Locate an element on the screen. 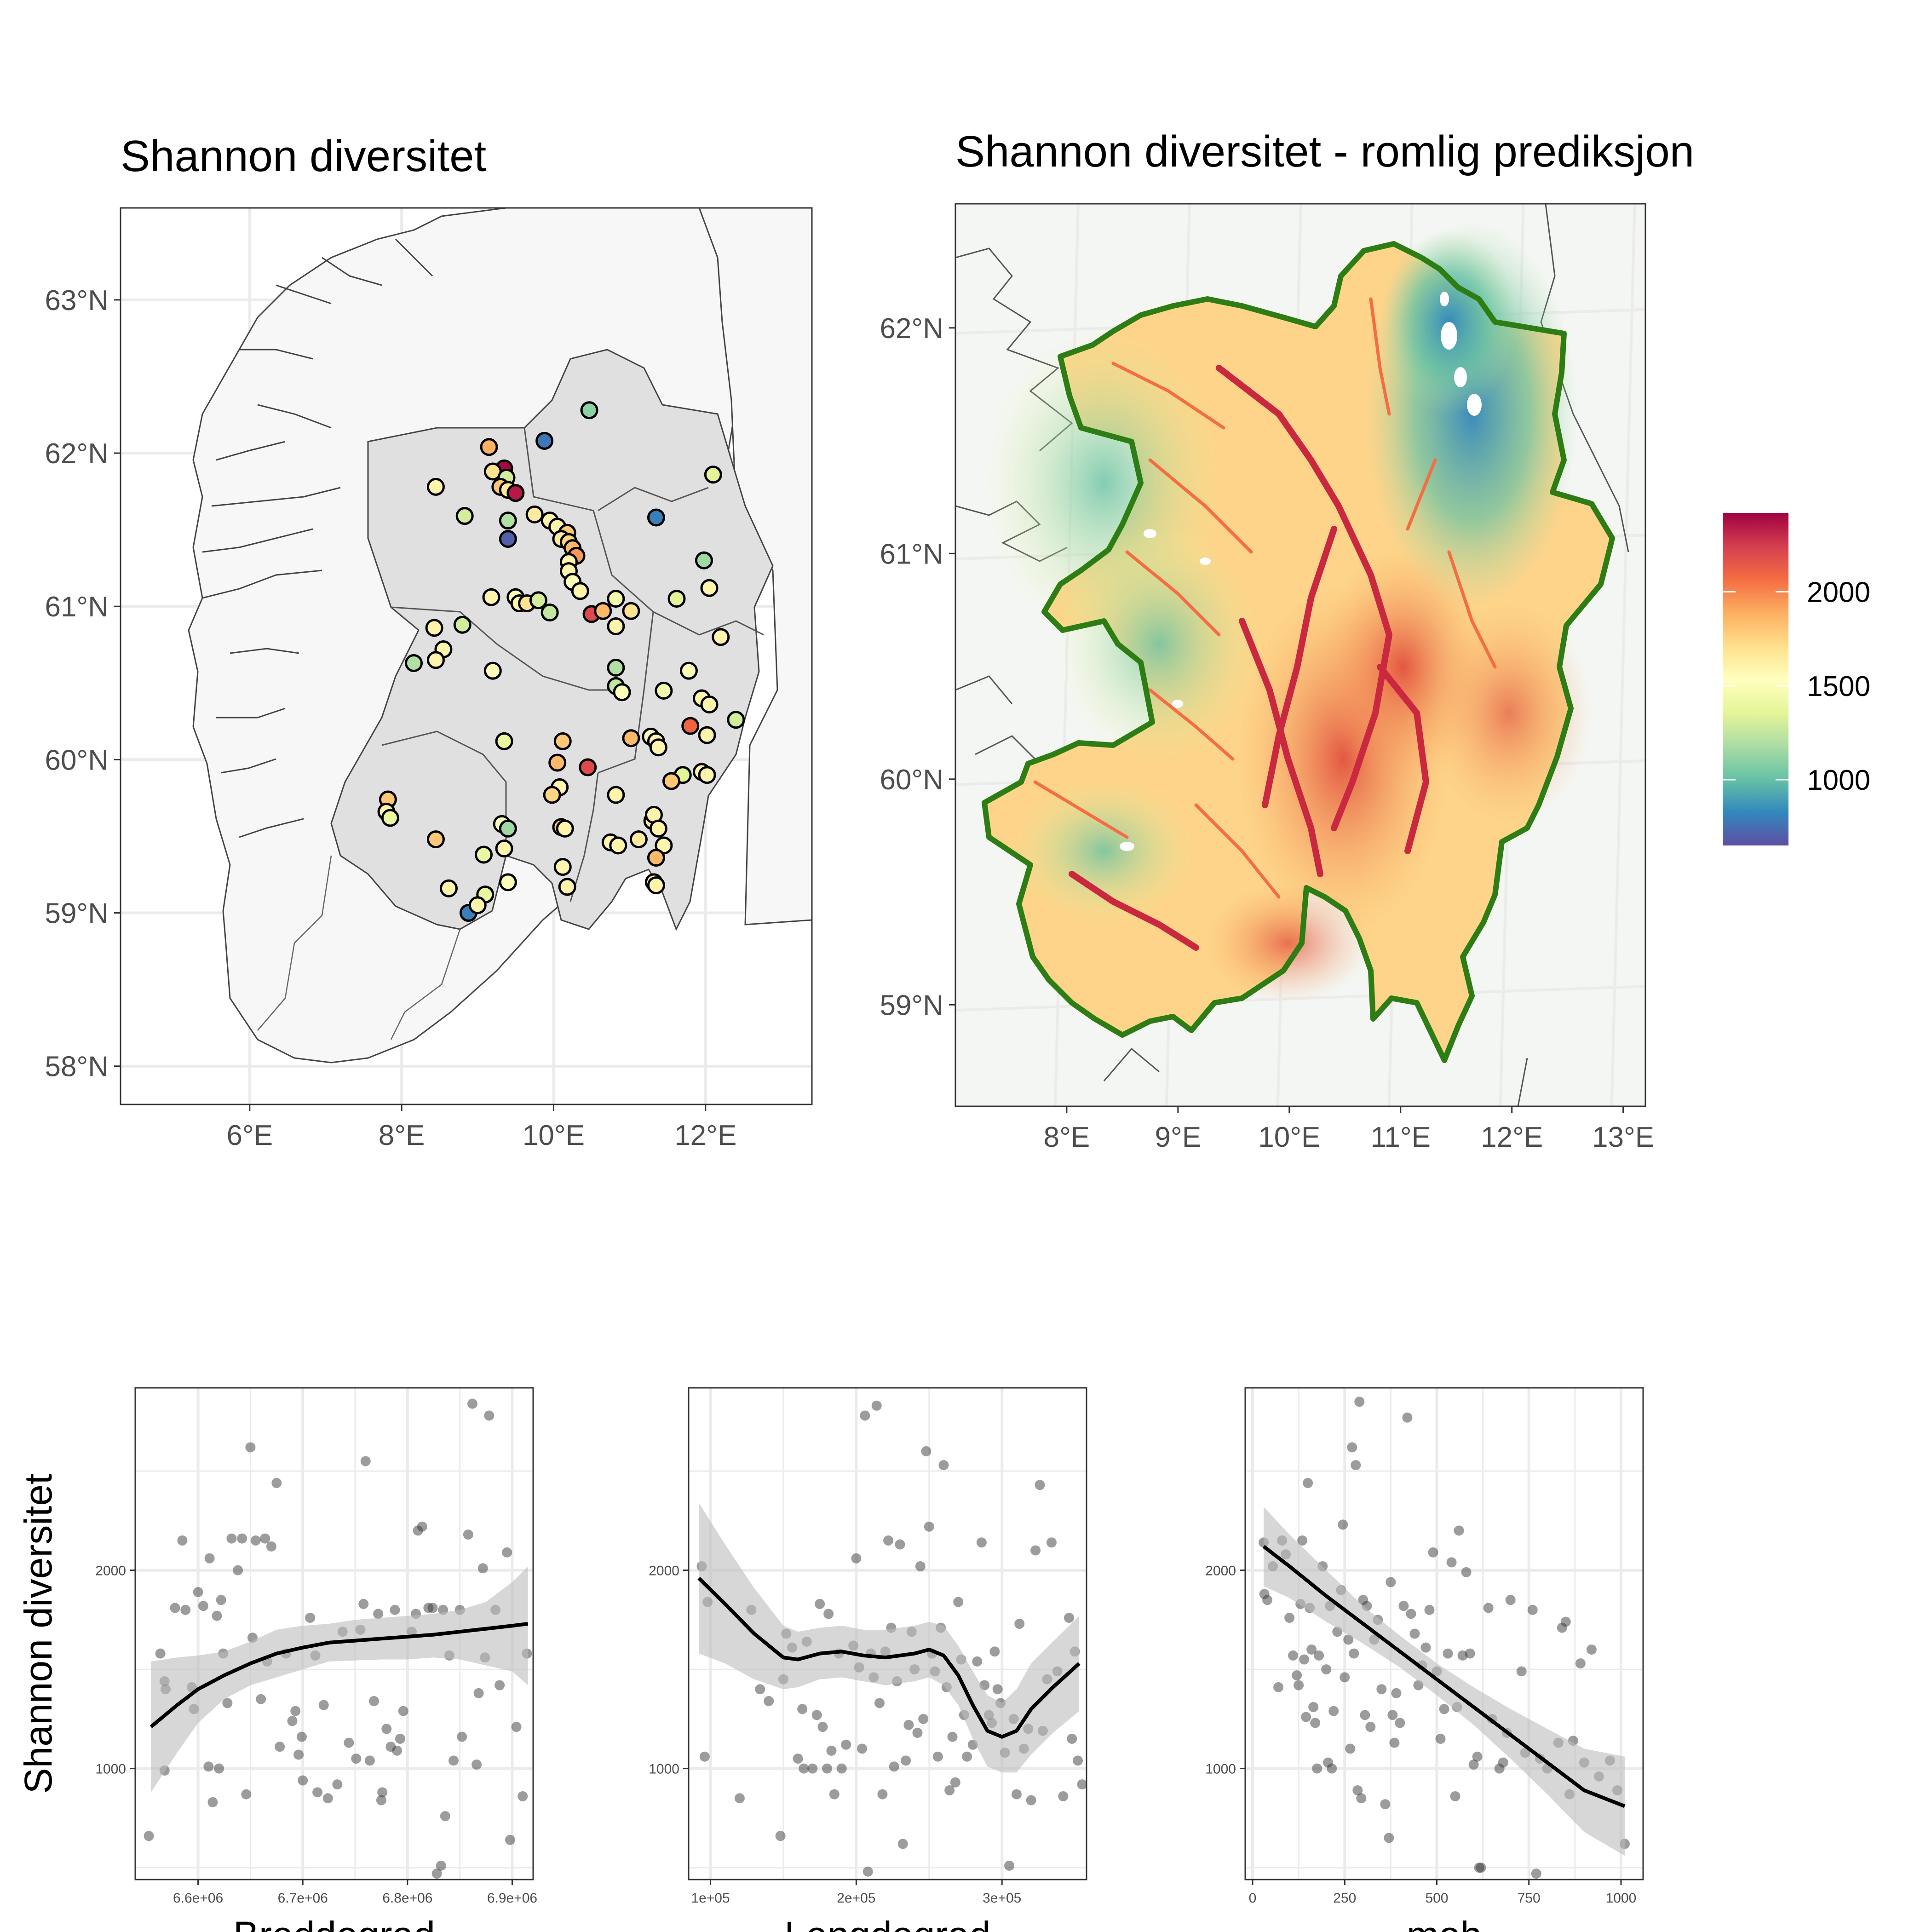 This screenshot has height=1932, width=1932. scatter-panel-border is located at coordinates (334, 1633).